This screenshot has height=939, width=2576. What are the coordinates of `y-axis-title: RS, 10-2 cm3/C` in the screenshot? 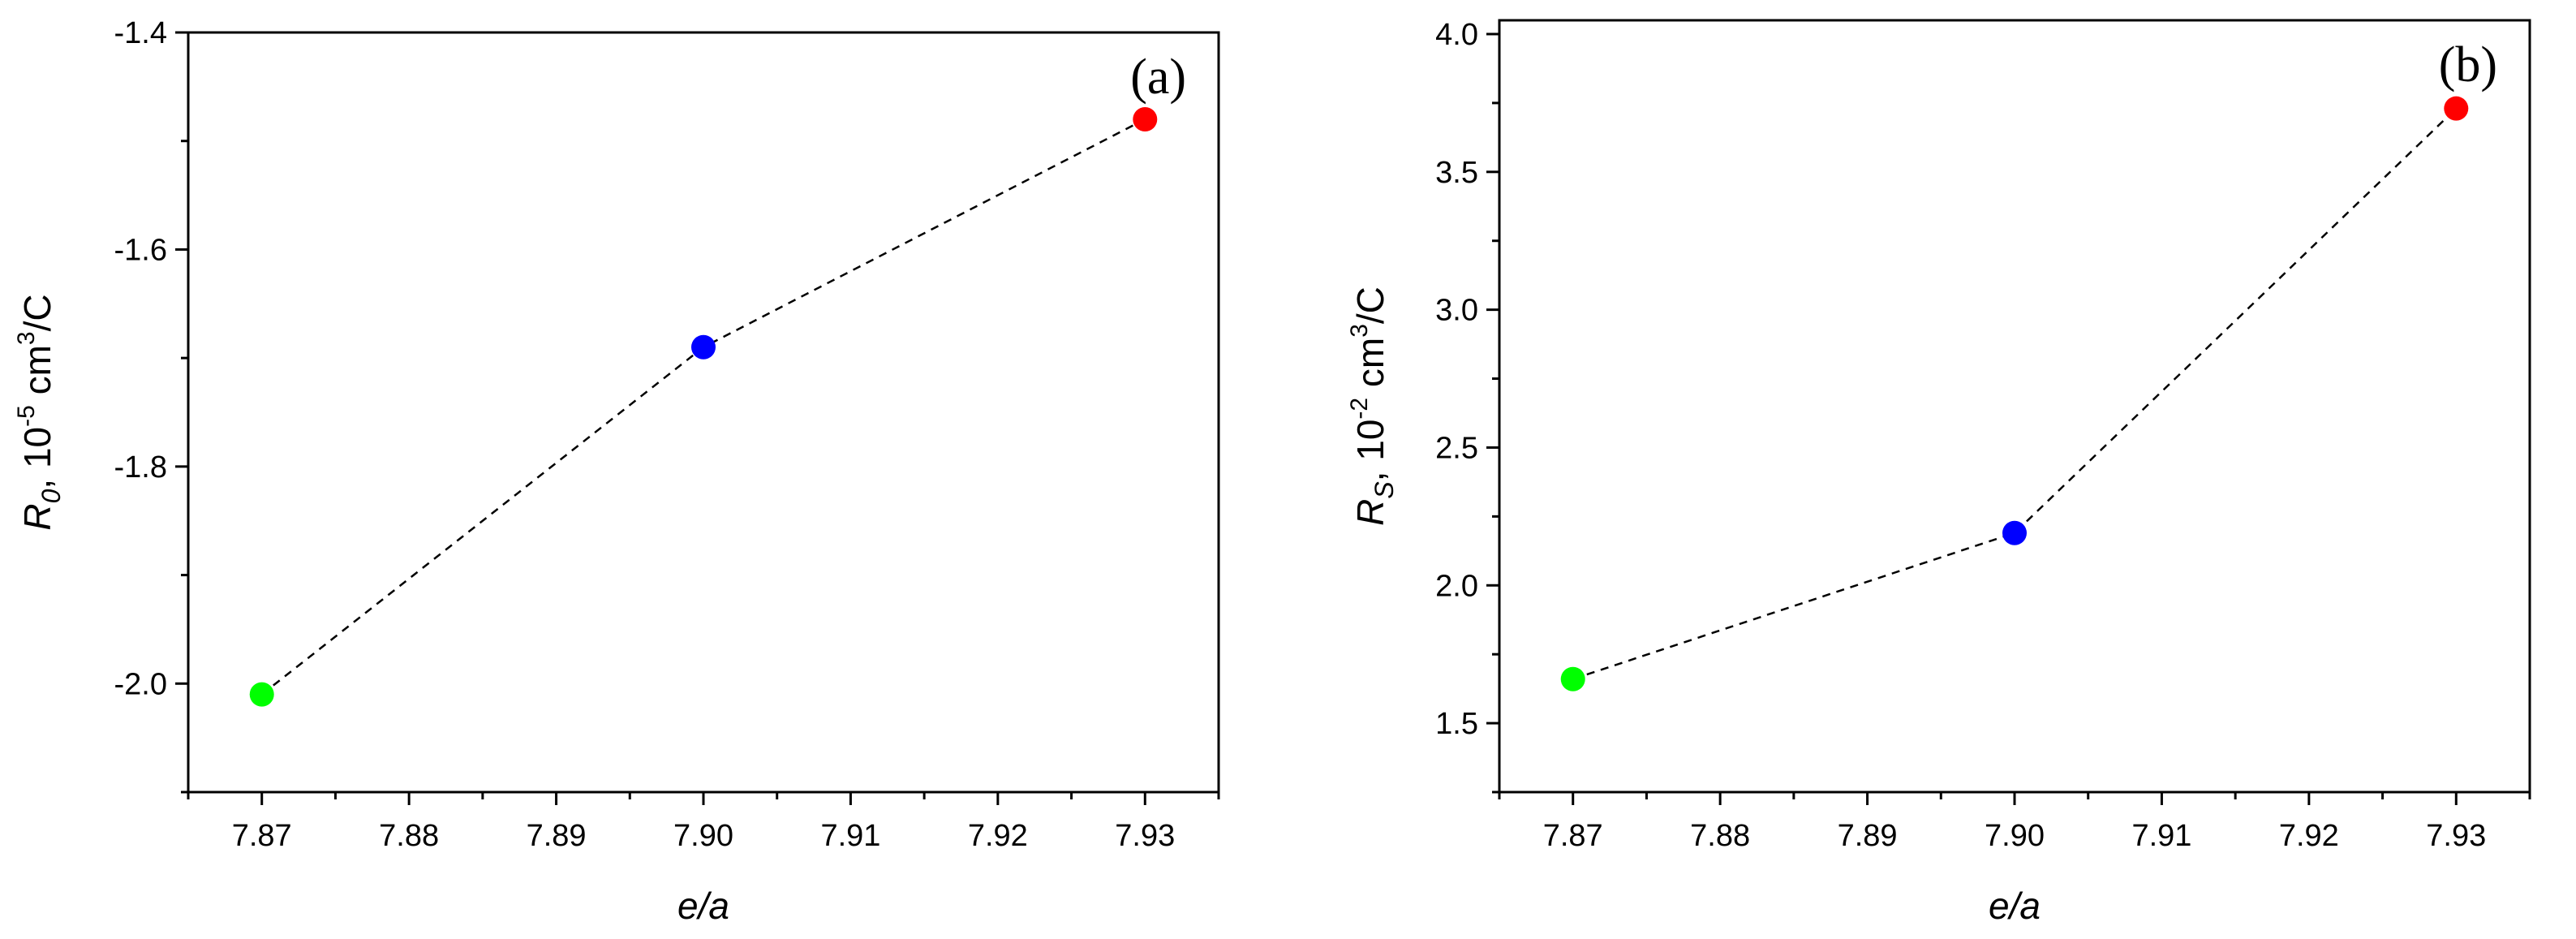 It's located at (1372, 406).